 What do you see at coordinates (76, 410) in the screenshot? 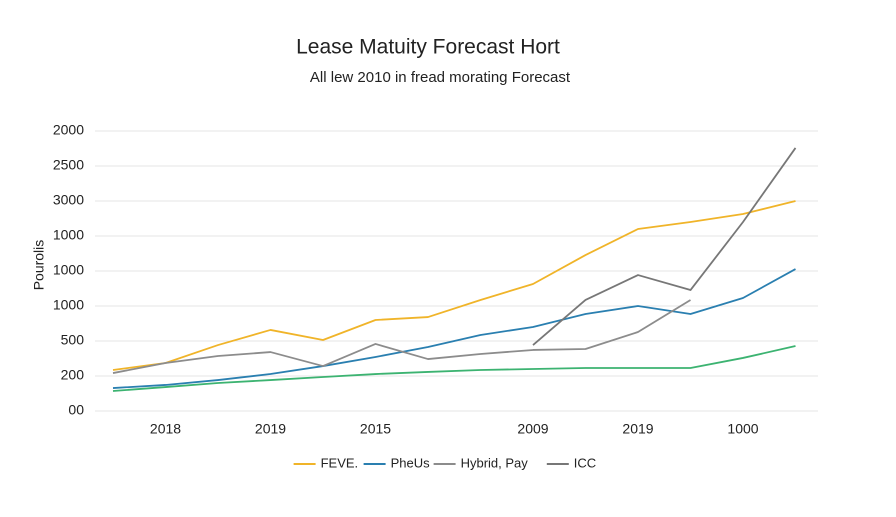
I see `y-tick-label: 00` at bounding box center [76, 410].